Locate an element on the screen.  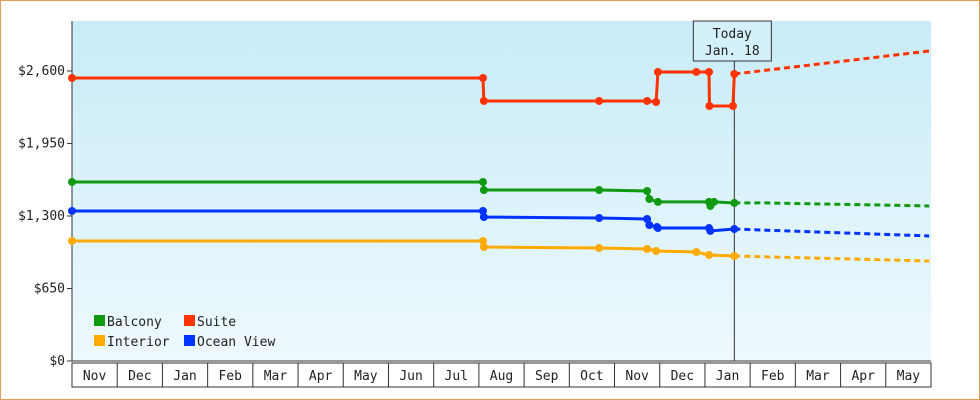
legend-label: Ocean View is located at coordinates (236, 342).